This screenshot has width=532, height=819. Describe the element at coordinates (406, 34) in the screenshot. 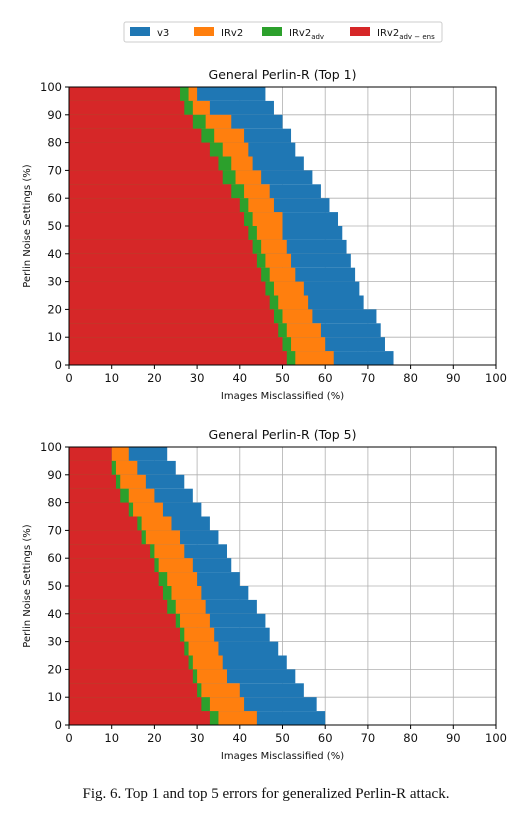

I see `legend-label: IRv2adv − ens` at that location.